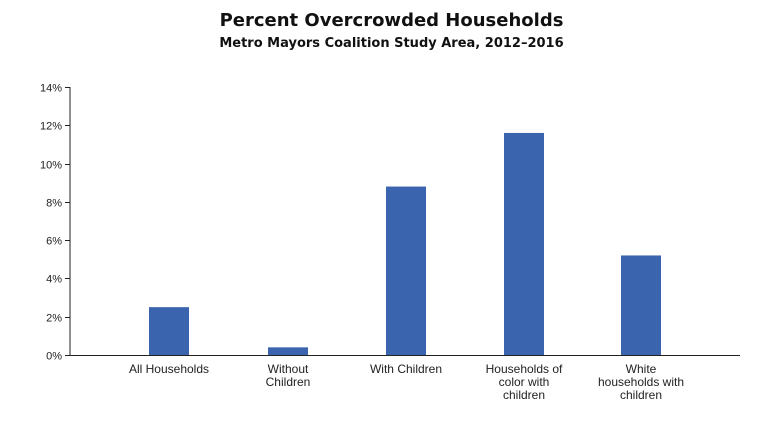  What do you see at coordinates (51, 166) in the screenshot?
I see `y-tick-label: 10%` at bounding box center [51, 166].